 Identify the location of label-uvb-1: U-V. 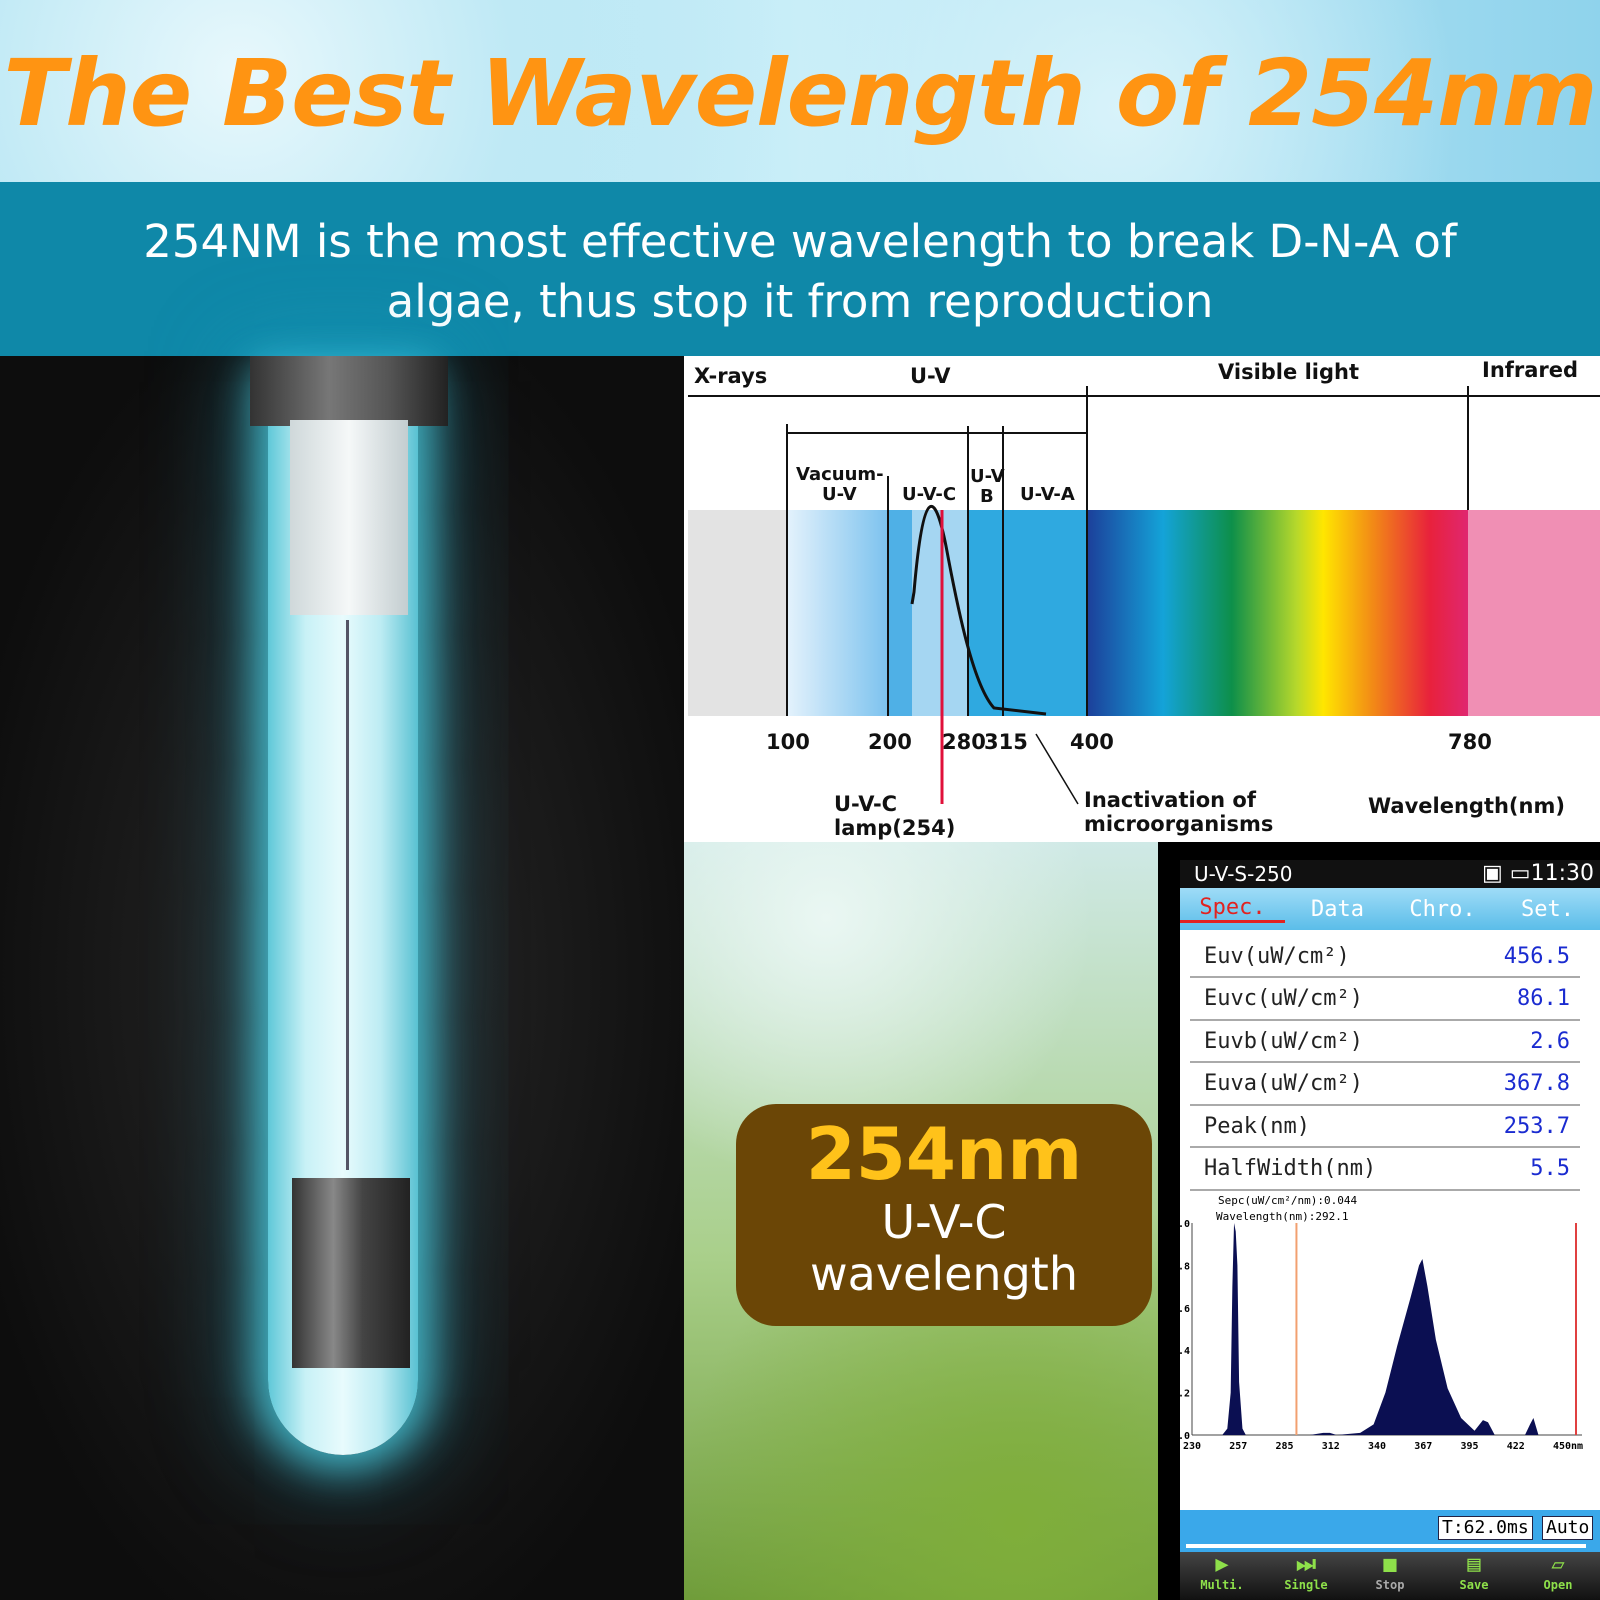
(987, 476).